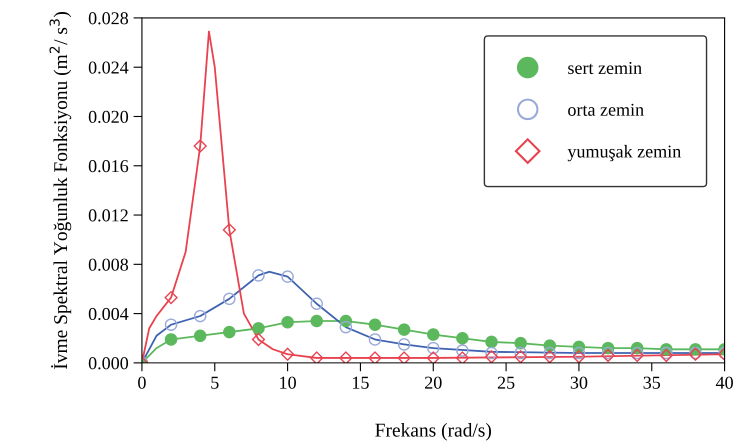 The width and height of the screenshot is (747, 448). What do you see at coordinates (579, 382) in the screenshot?
I see `x-tick-label: 30` at bounding box center [579, 382].